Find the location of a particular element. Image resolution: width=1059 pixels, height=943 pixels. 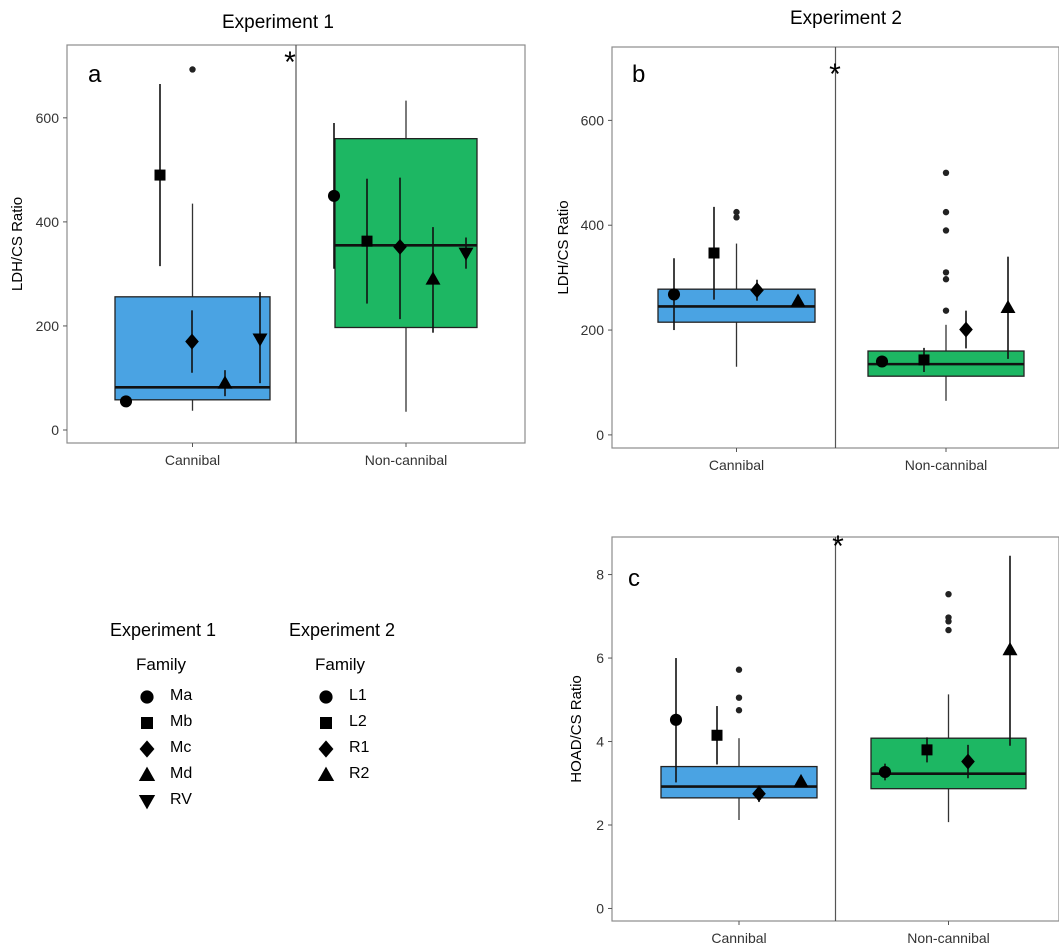

panel-b-title: Experiment 2 is located at coordinates (846, 18).